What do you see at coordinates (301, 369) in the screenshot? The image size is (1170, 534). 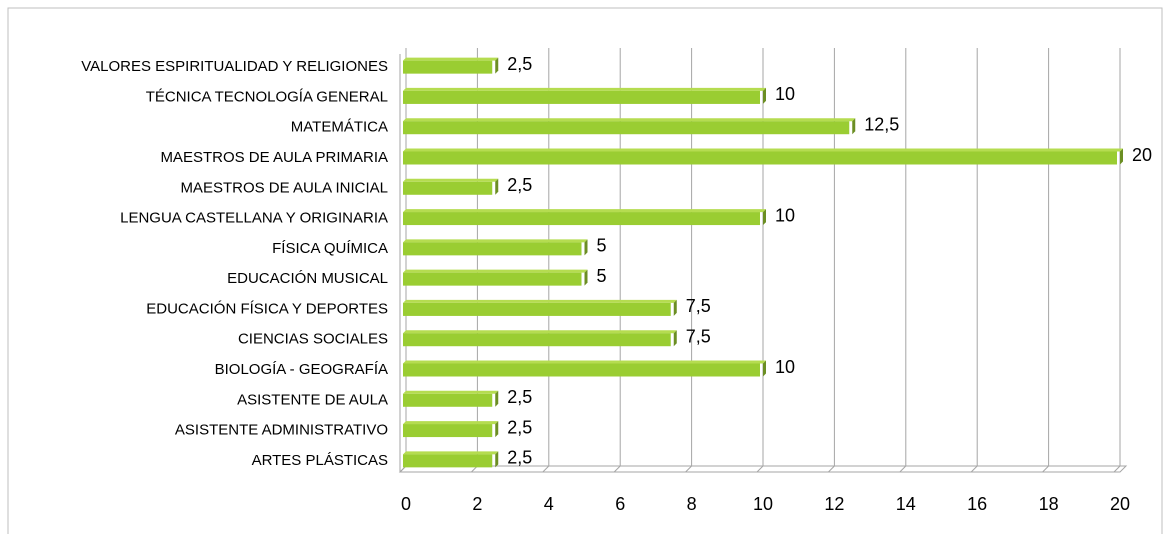 I see `y-tick-label: BIOLOGÍA - GEOGRAFÍA` at bounding box center [301, 369].